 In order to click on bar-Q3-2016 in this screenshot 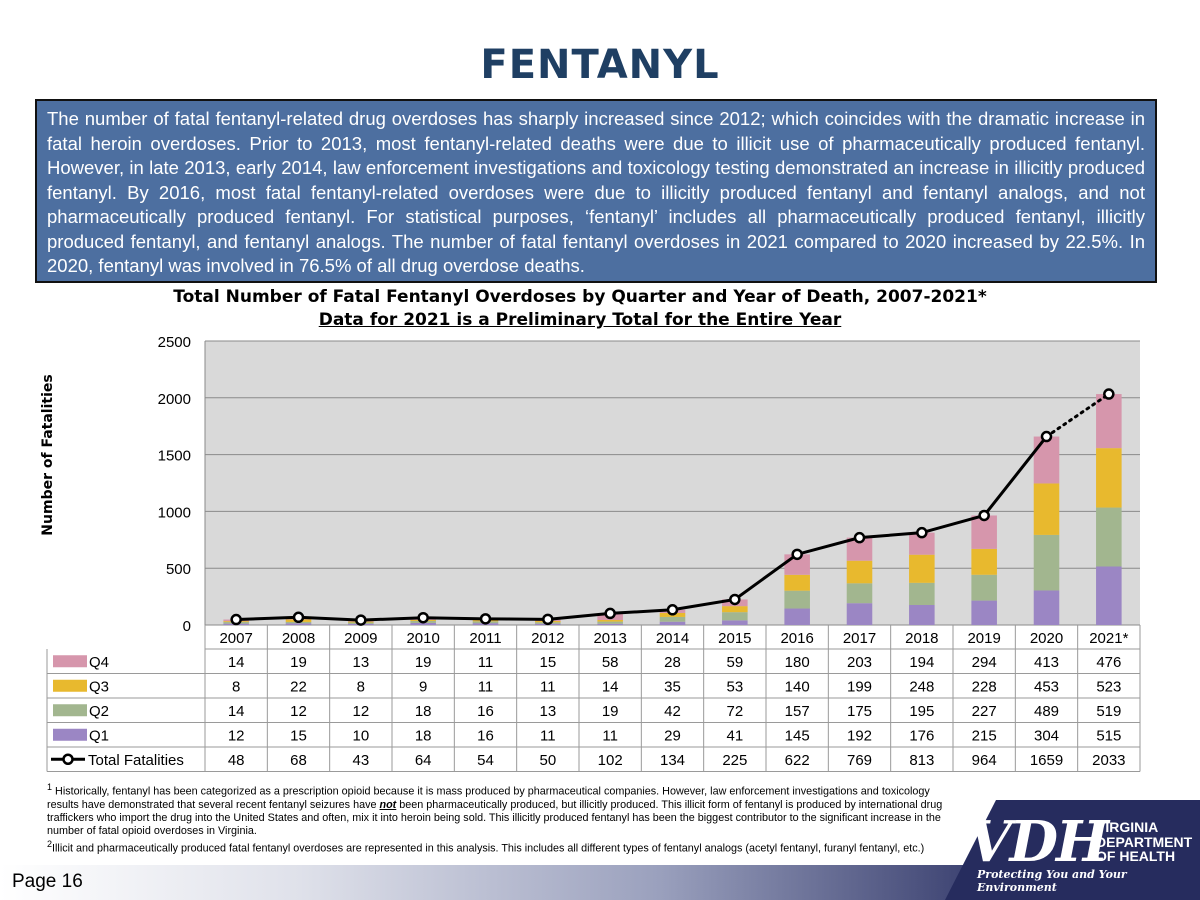, I will do `click(797, 582)`.